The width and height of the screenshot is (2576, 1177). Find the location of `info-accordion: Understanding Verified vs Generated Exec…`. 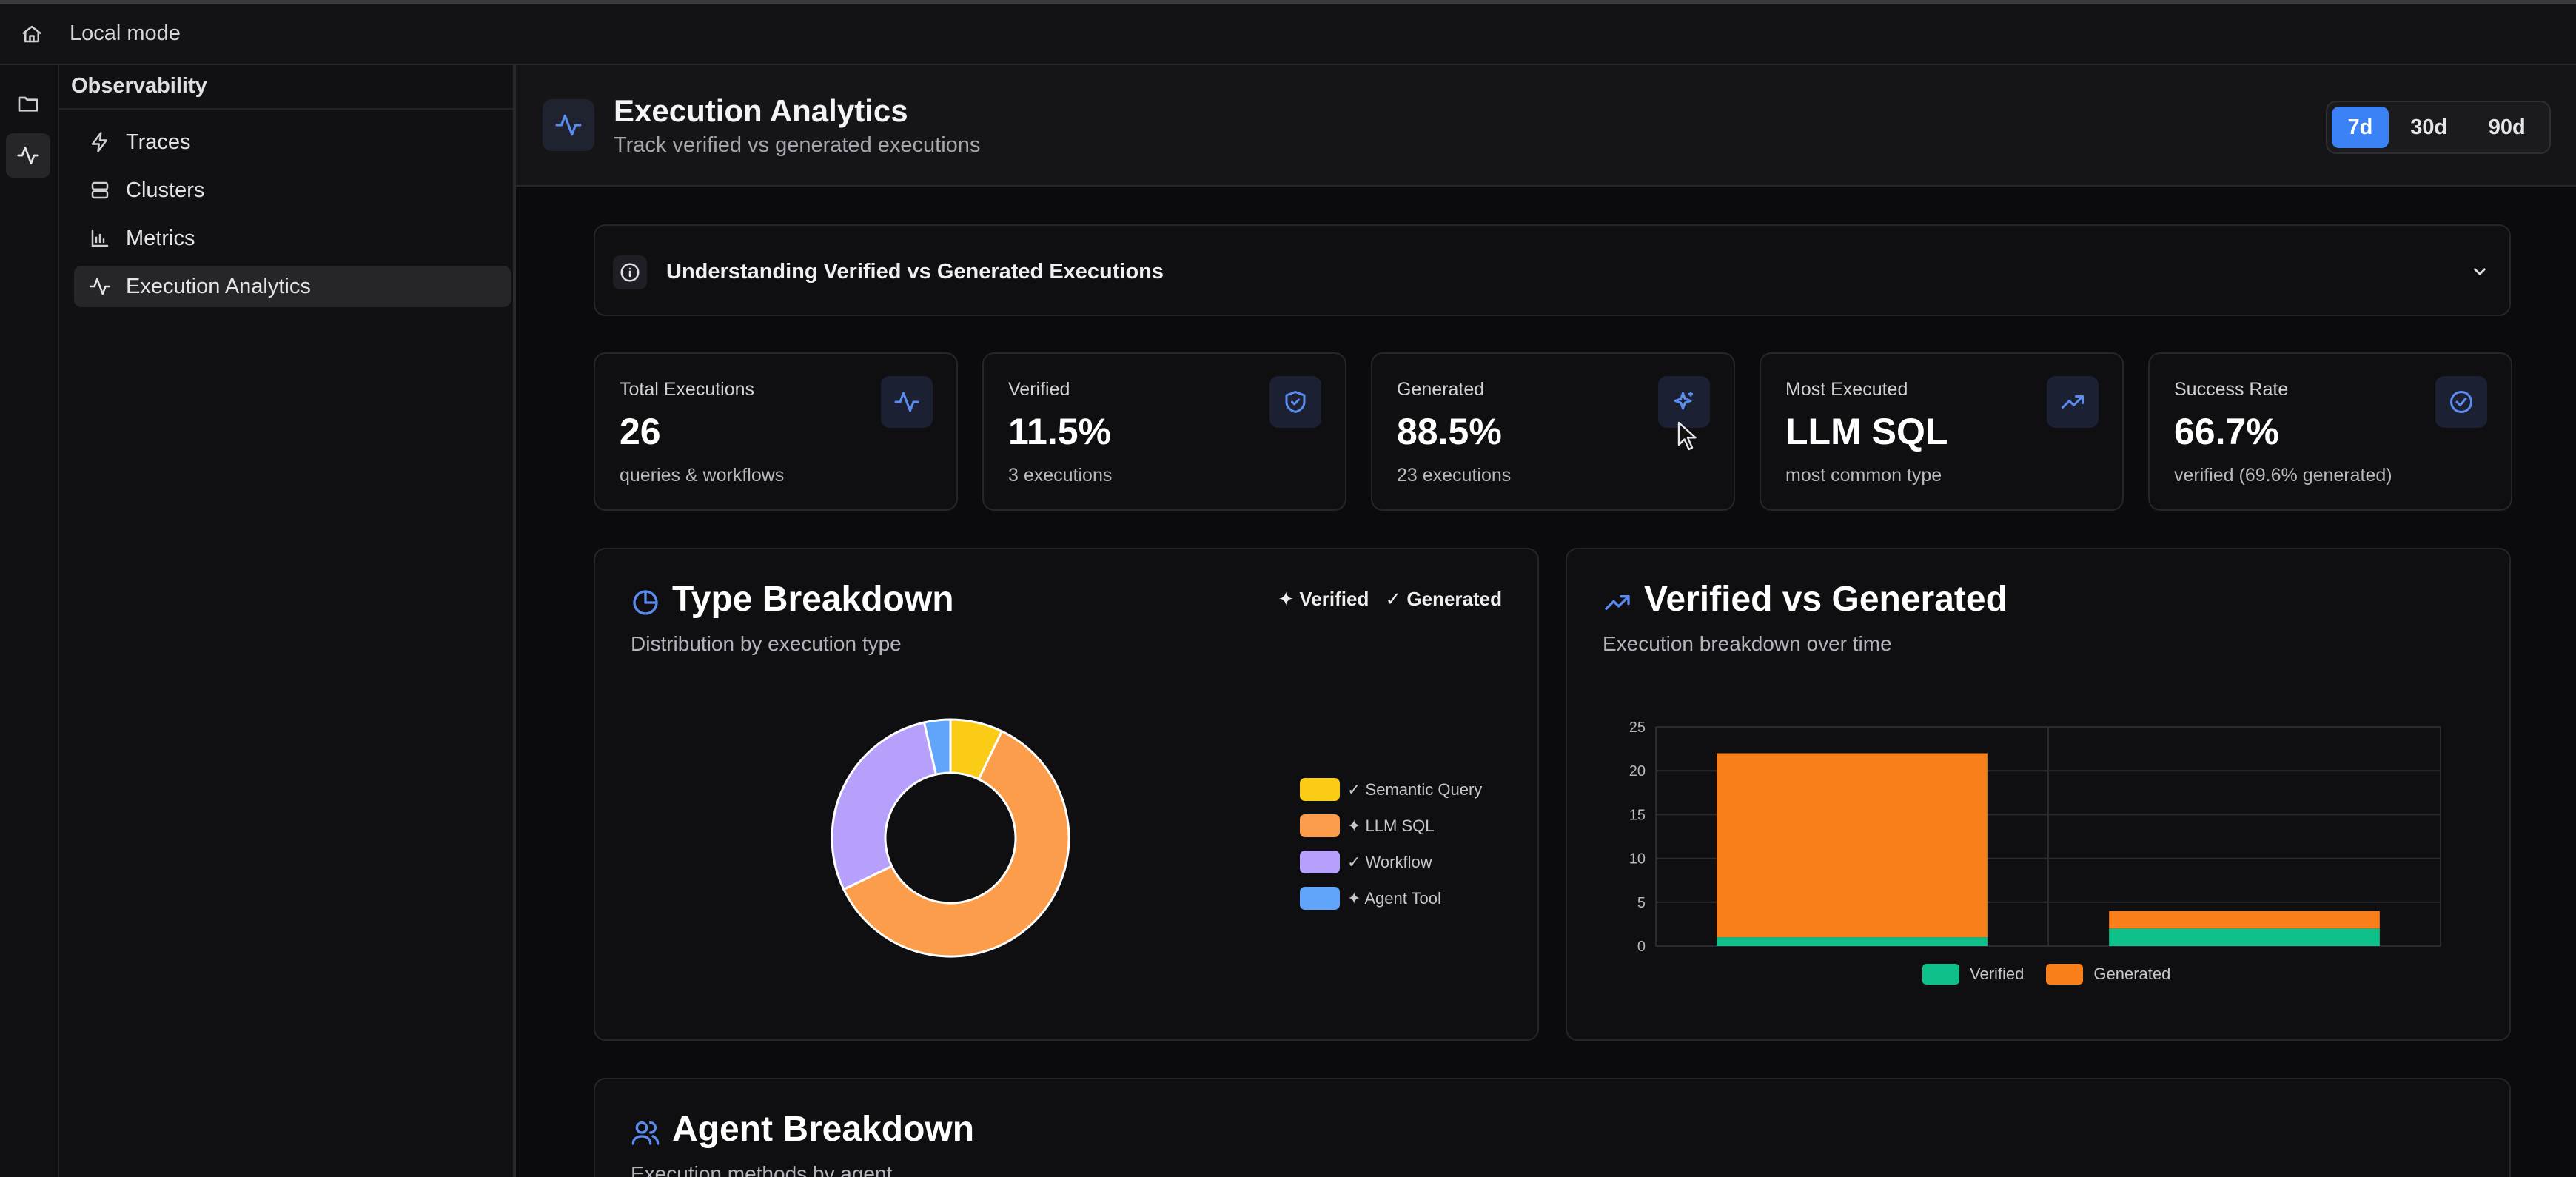

info-accordion: Understanding Verified vs Generated Exec… is located at coordinates (1552, 270).